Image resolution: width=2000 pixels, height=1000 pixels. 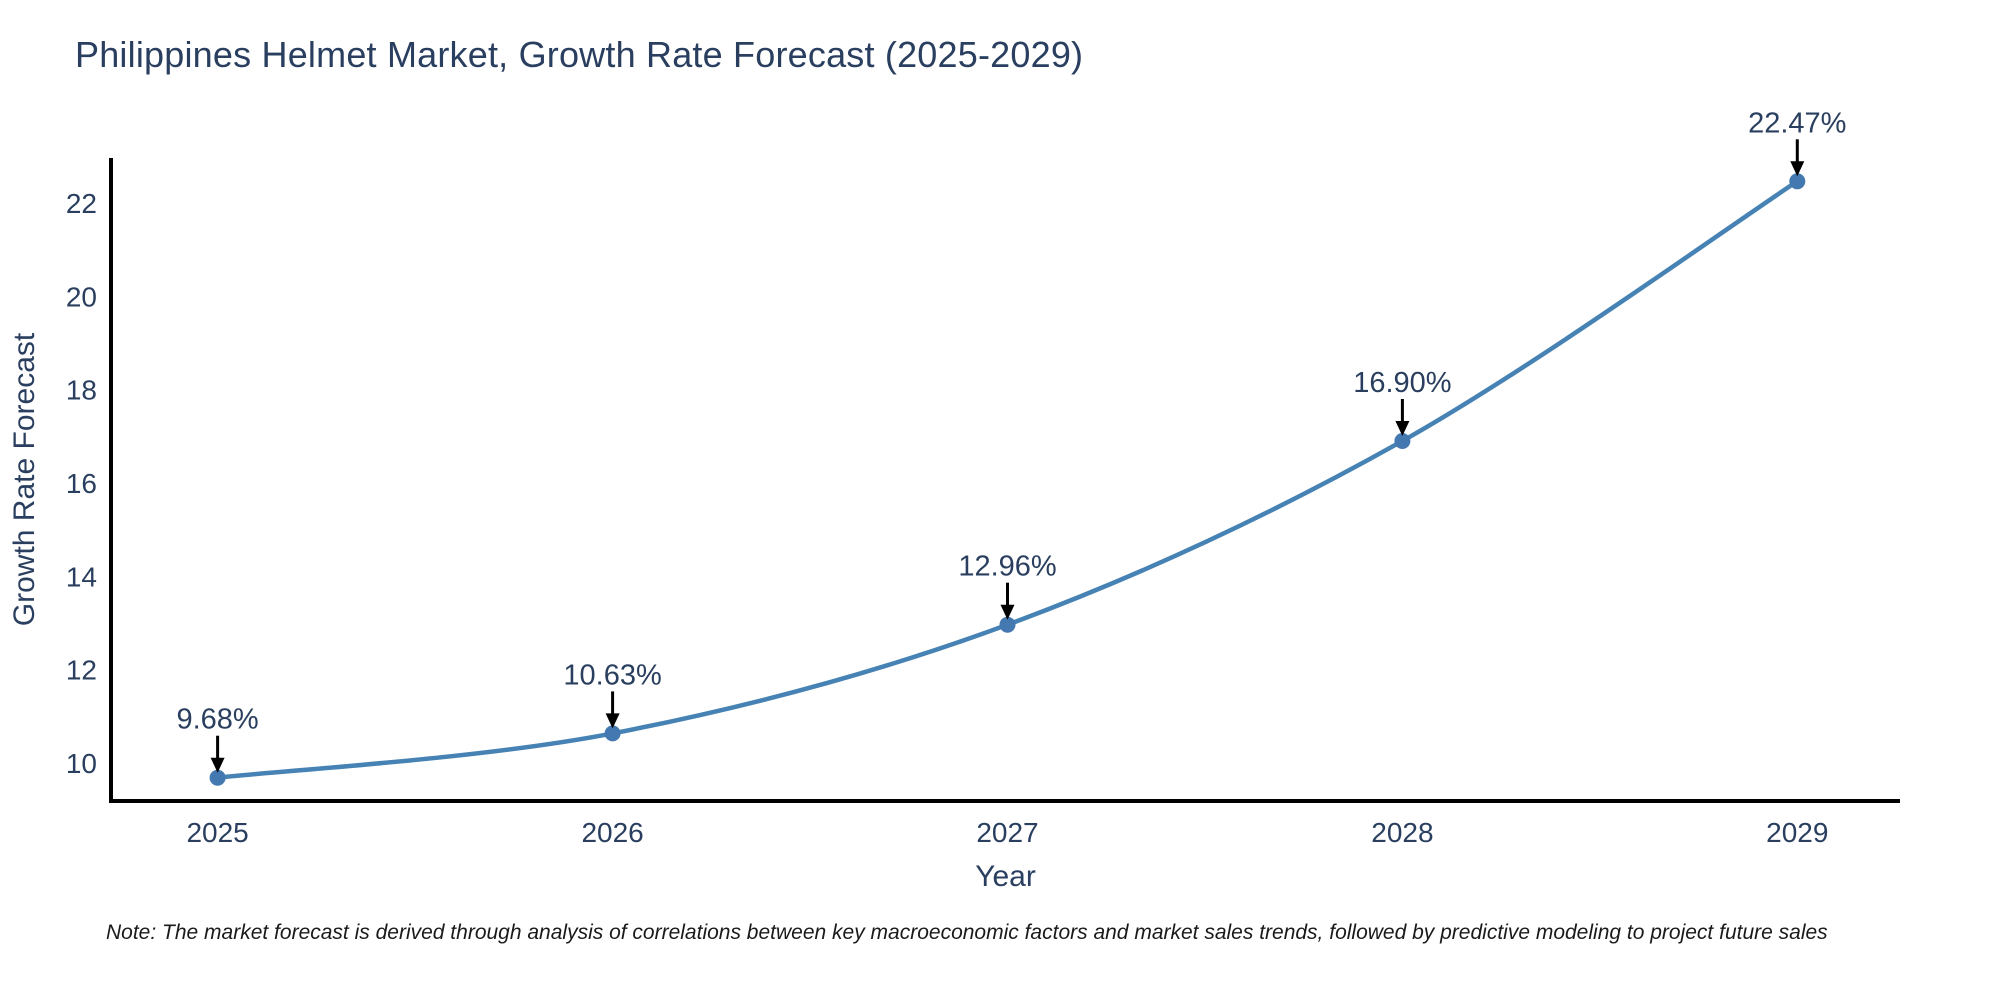 What do you see at coordinates (217, 720) in the screenshot?
I see `point-label: 9.68%` at bounding box center [217, 720].